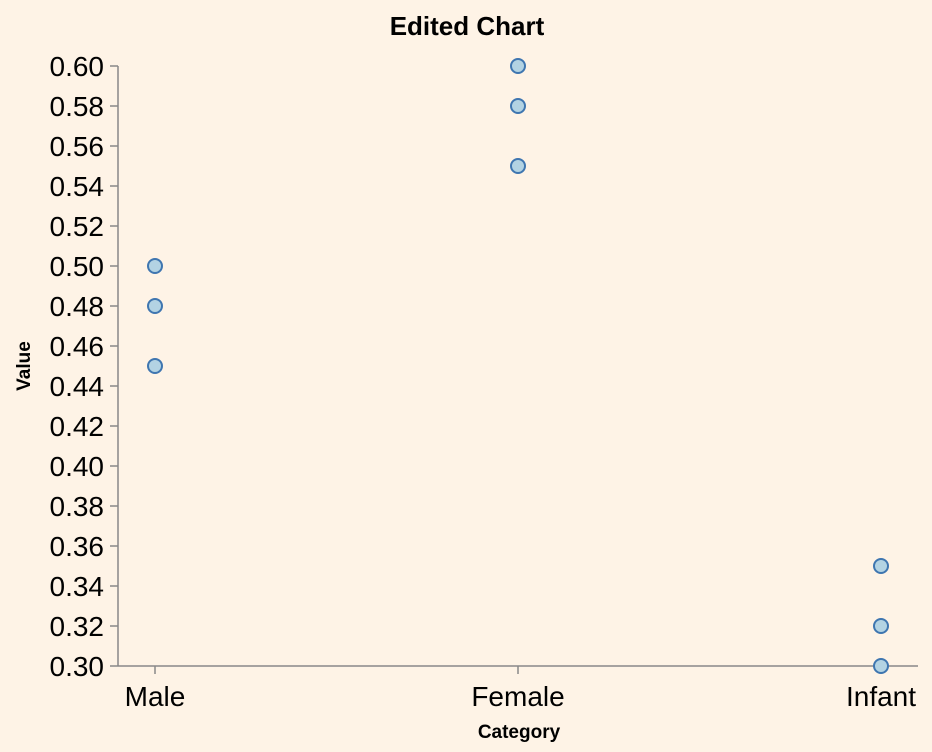 The image size is (932, 752). I want to click on y-tick-label: 0.44, so click(77, 386).